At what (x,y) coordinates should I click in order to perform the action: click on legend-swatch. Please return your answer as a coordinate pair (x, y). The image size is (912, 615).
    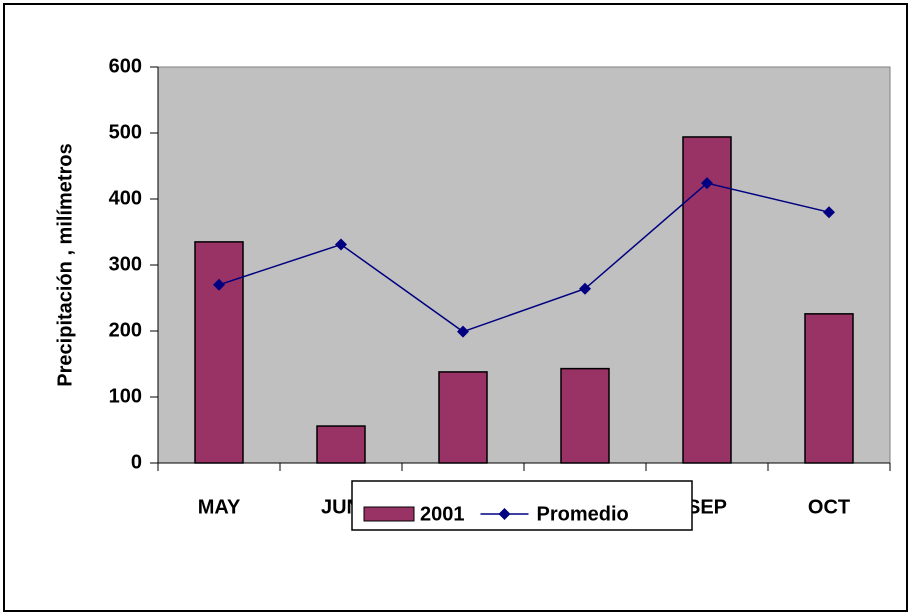
    Looking at the image, I should click on (389, 514).